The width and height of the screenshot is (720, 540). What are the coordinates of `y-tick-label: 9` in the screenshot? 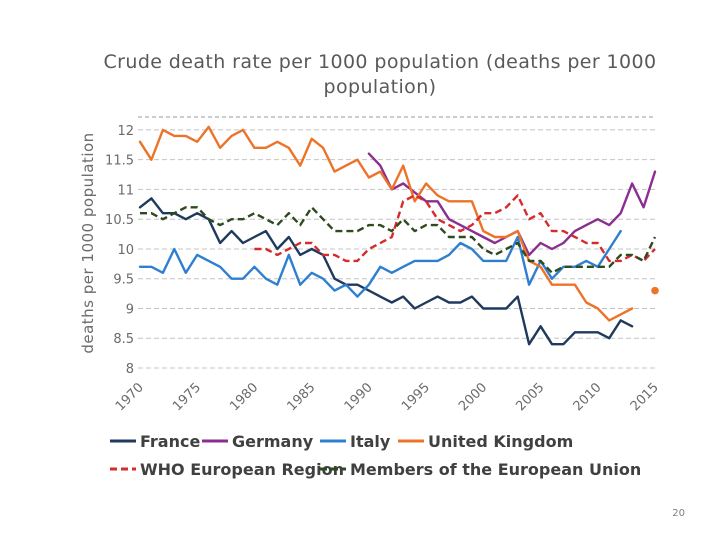 It's located at (130, 309).